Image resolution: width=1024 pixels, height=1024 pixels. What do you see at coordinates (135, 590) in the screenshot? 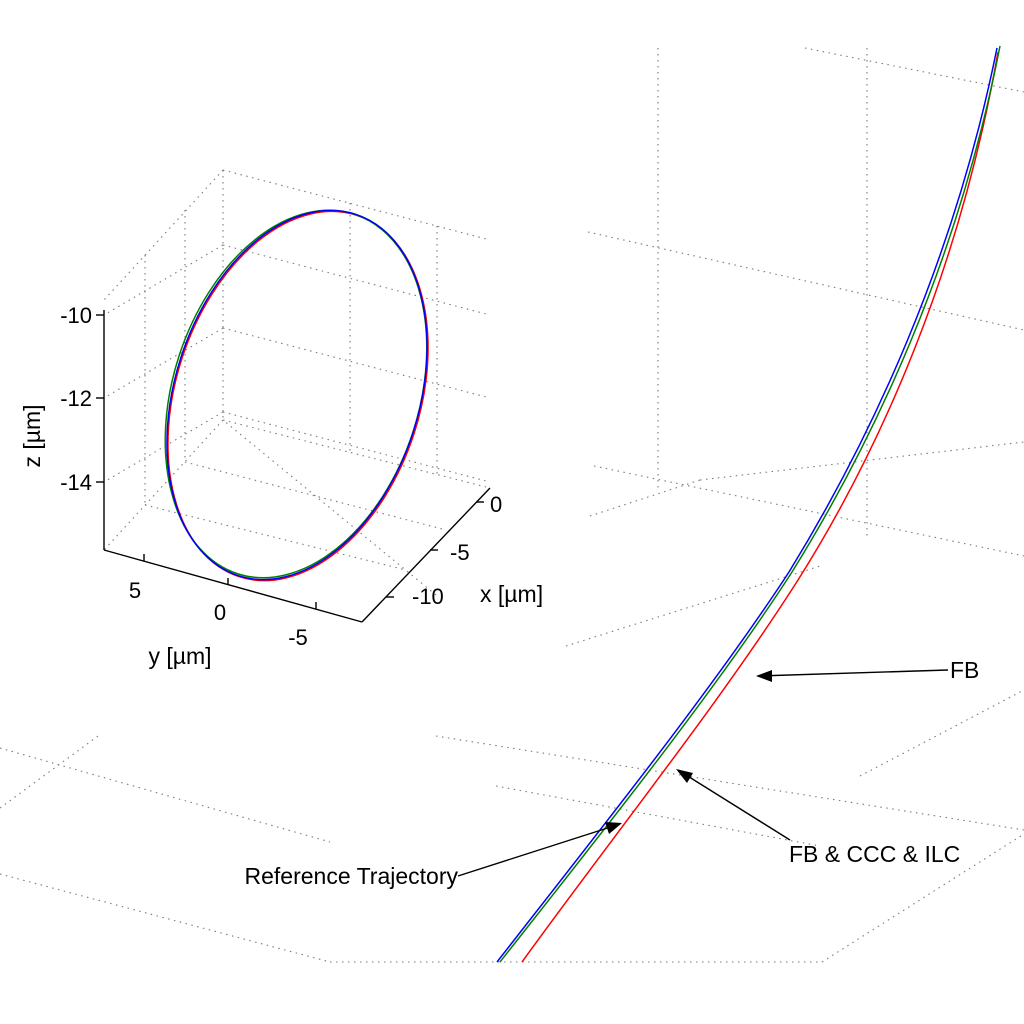
I see `y-tick-label: 5` at bounding box center [135, 590].